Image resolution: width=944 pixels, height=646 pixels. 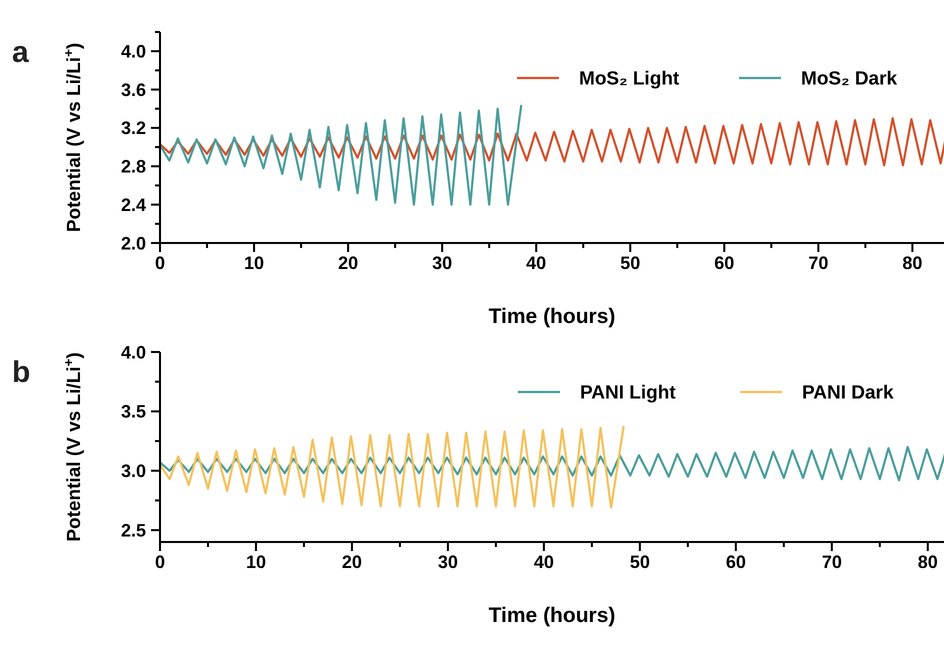 What do you see at coordinates (133, 471) in the screenshot?
I see `y-tick-label: 3.0` at bounding box center [133, 471].